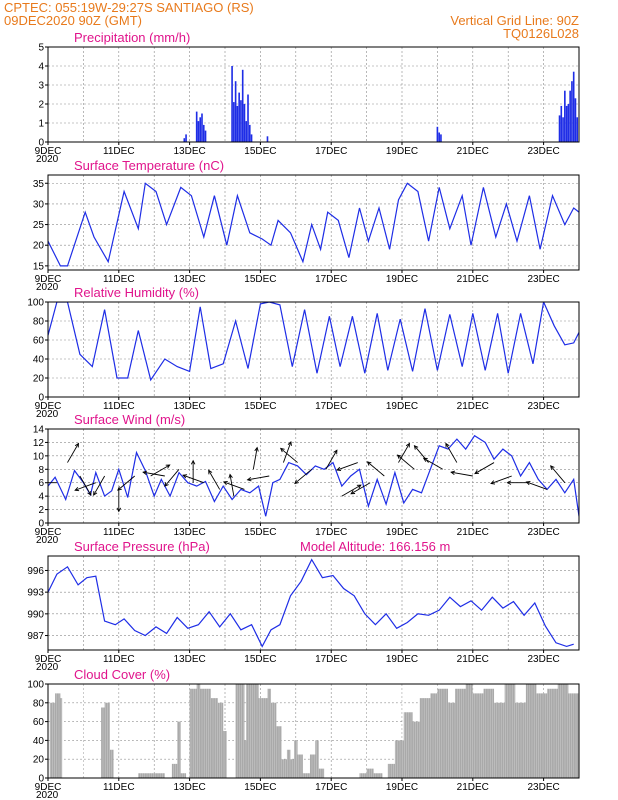 The height and width of the screenshot is (800, 618). Describe the element at coordinates (119, 151) in the screenshot. I see `precip-xtick-label: 11DEC` at that location.